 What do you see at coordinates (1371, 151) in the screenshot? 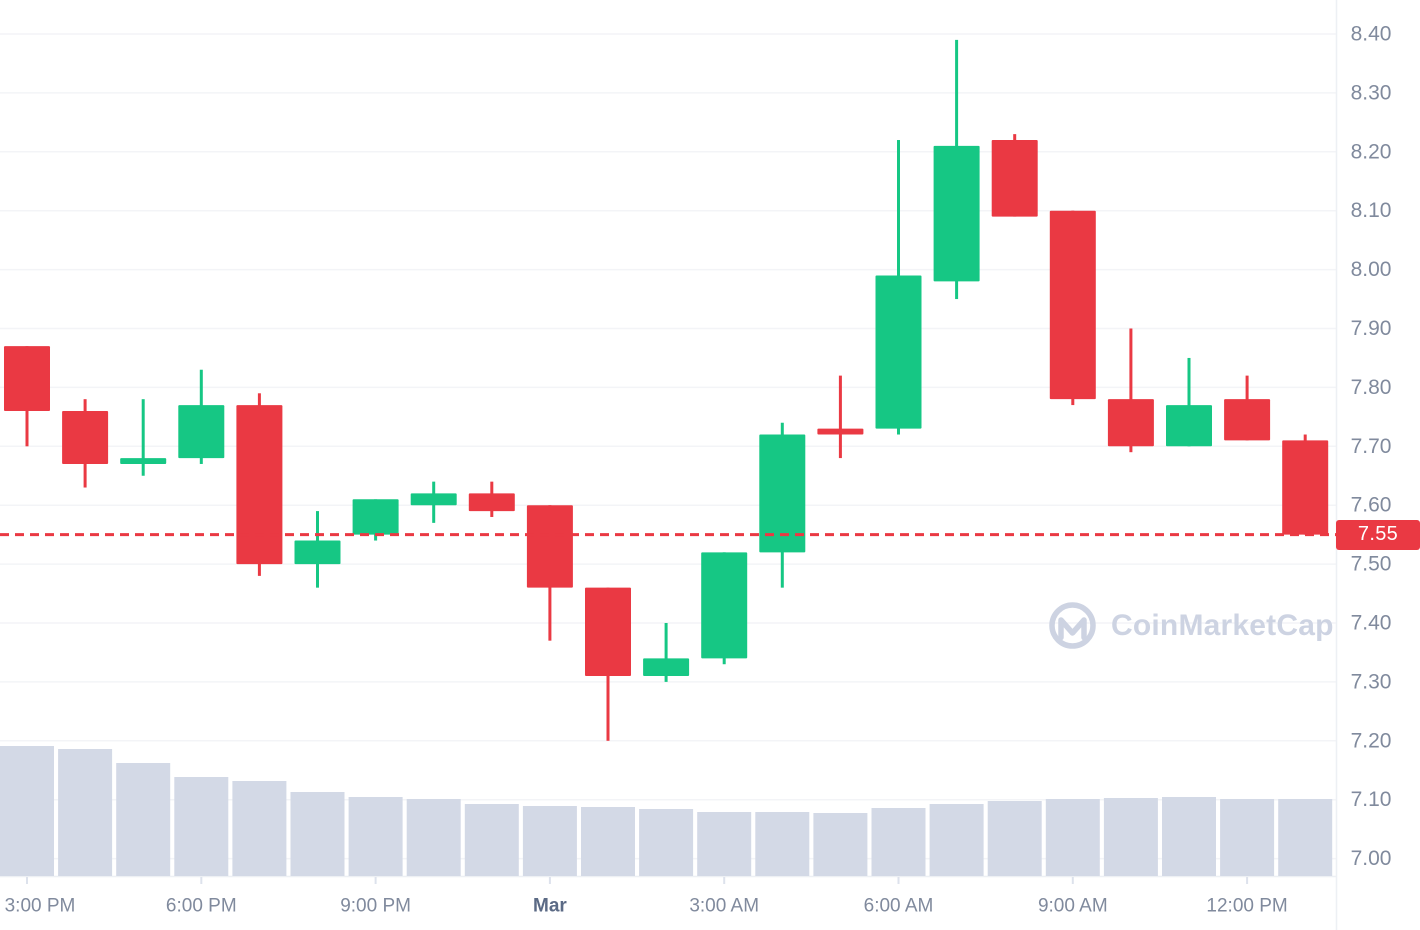
I see `y-axis-tick-label: 8.20` at bounding box center [1371, 151].